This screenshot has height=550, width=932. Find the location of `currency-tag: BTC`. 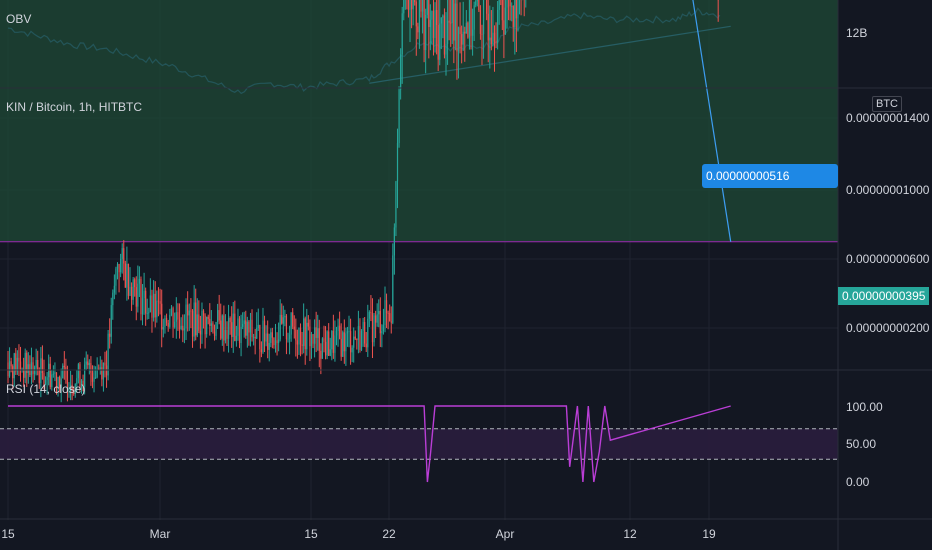

currency-tag: BTC is located at coordinates (887, 104).